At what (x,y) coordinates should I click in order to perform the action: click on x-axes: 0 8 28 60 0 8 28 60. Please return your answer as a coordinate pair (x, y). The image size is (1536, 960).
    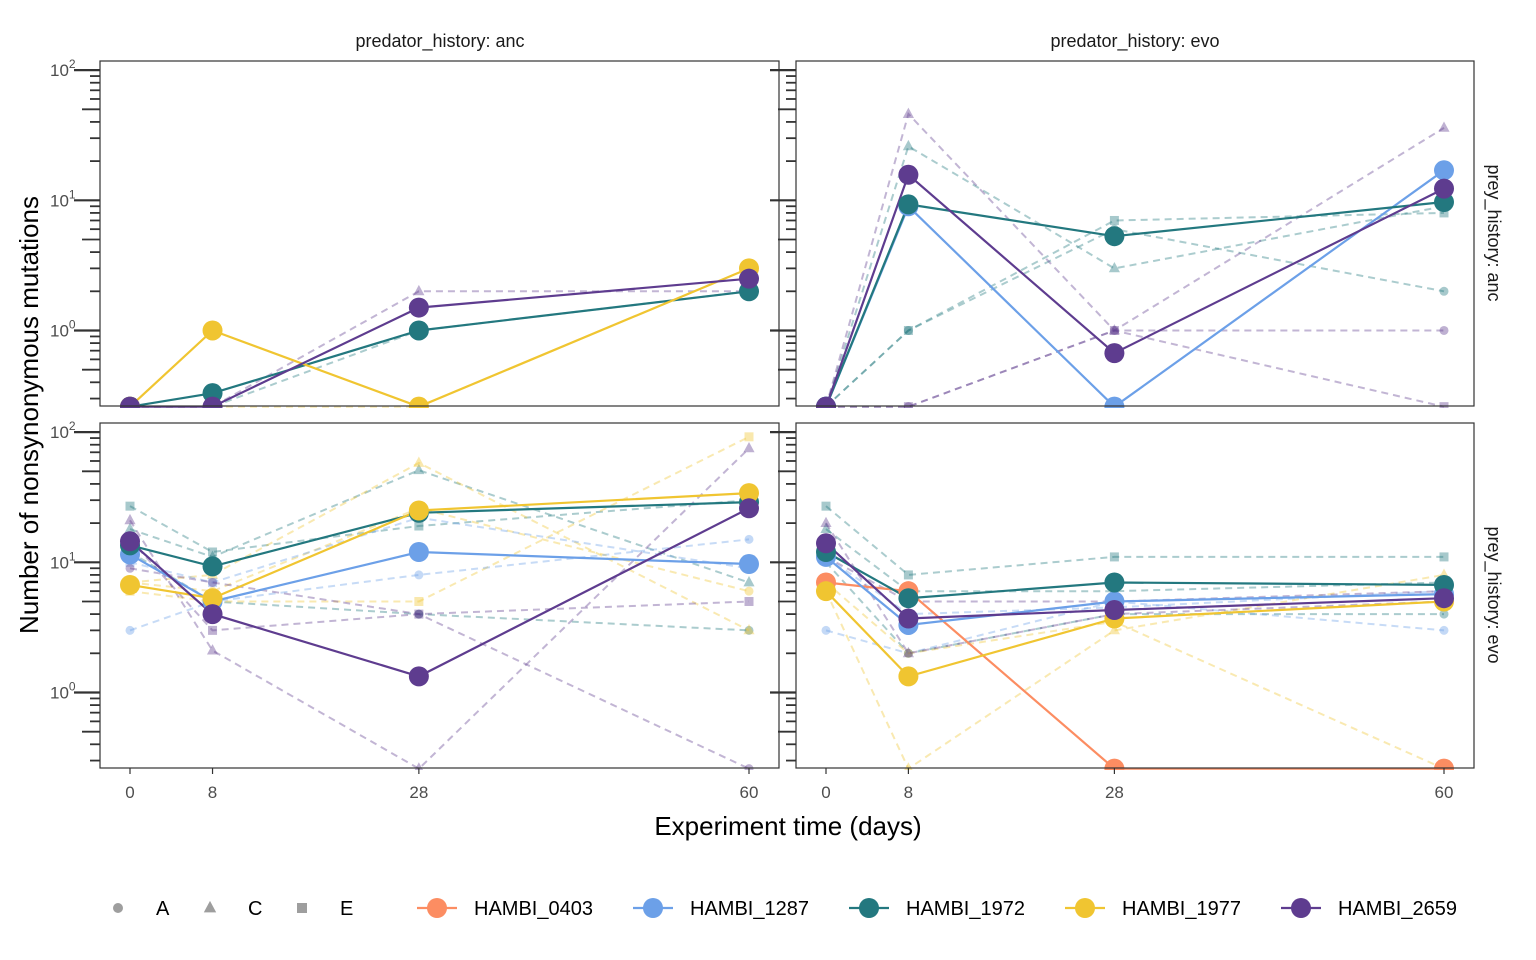
    Looking at the image, I should click on (789, 785).